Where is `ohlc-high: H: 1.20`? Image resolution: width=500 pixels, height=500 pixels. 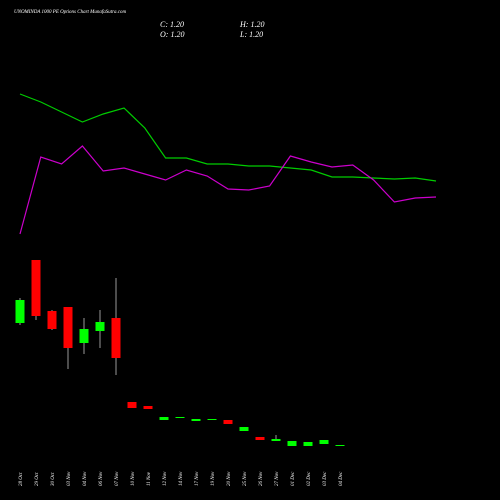
ohlc-high: H: 1.20 is located at coordinates (251, 24).